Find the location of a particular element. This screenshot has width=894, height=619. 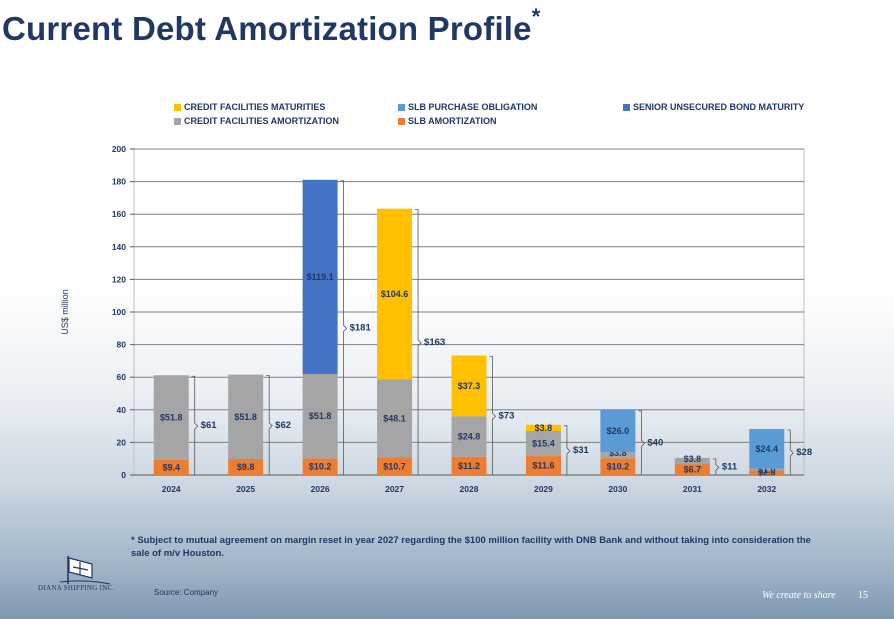

diana-shipping-logo-icon is located at coordinates (85, 570).